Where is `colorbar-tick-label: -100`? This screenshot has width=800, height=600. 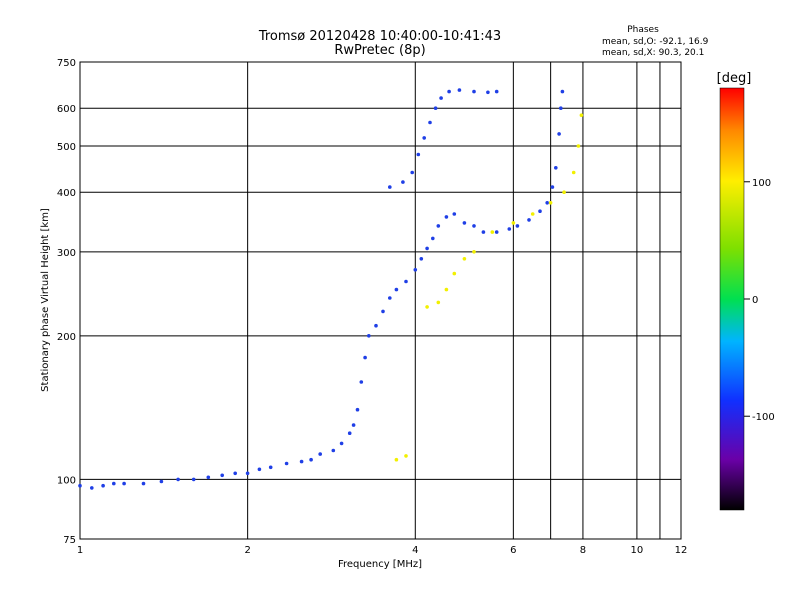
colorbar-tick-label: -100 is located at coordinates (763, 417).